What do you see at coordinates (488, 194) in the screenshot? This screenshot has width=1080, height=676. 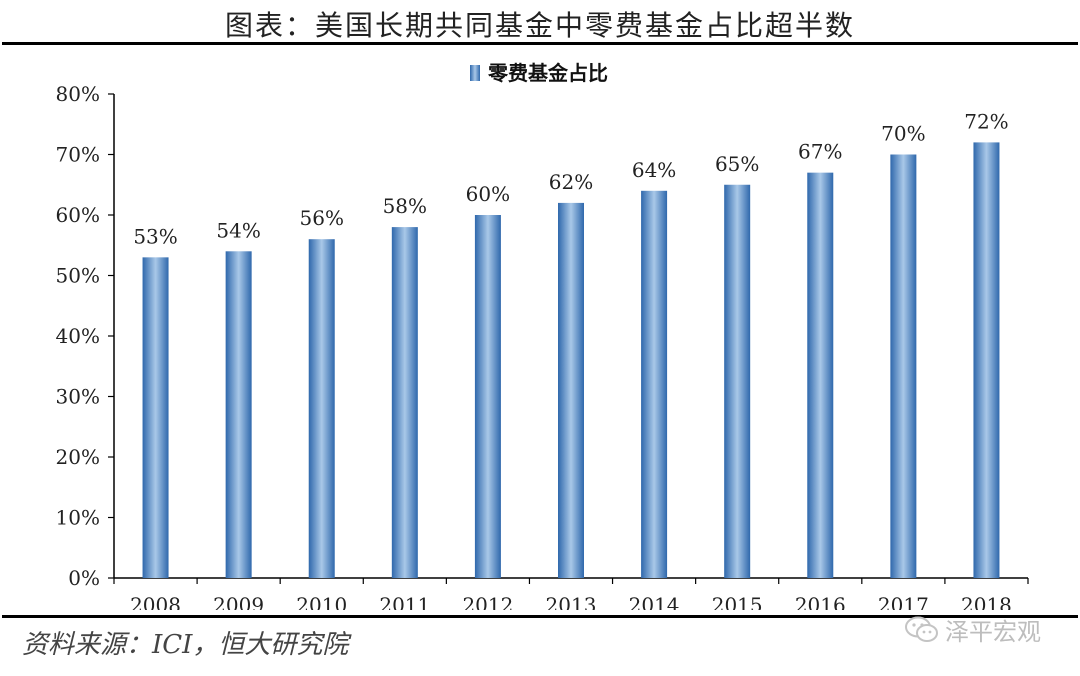 I see `data-label: 60%` at bounding box center [488, 194].